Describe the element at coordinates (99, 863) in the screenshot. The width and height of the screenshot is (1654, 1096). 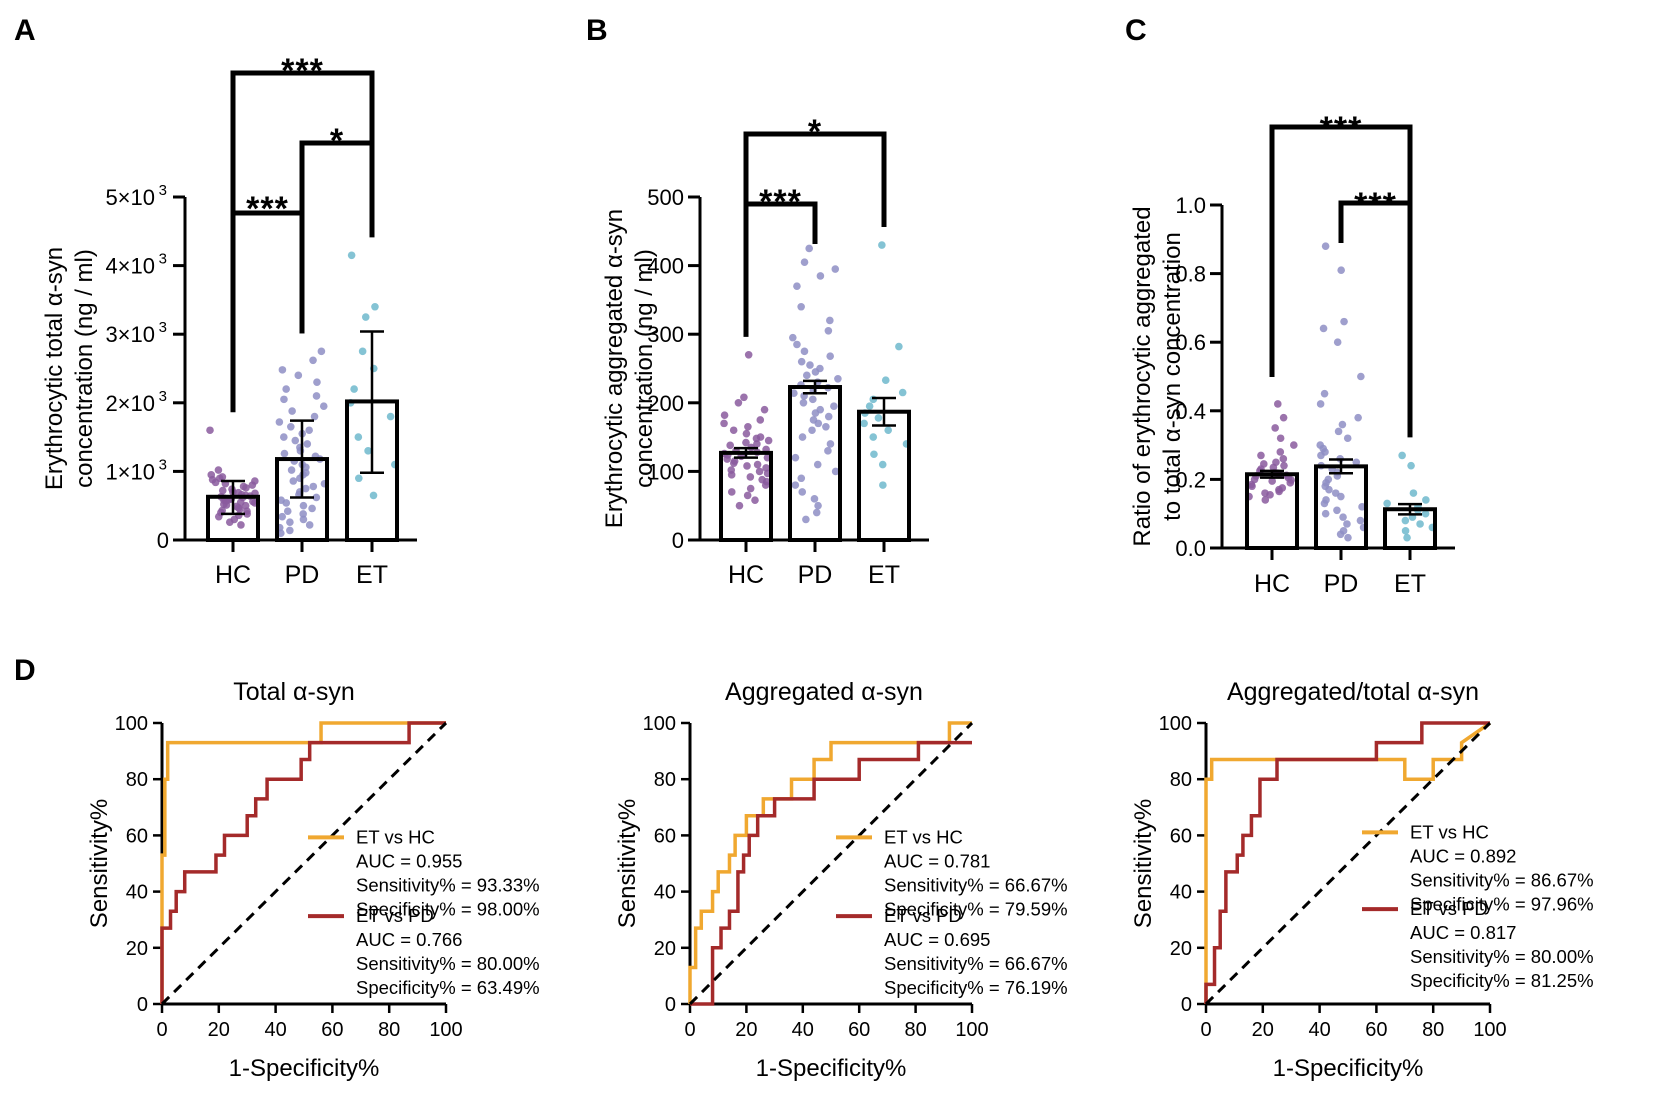
I see `y-axis-label: Sensitivity%` at that location.